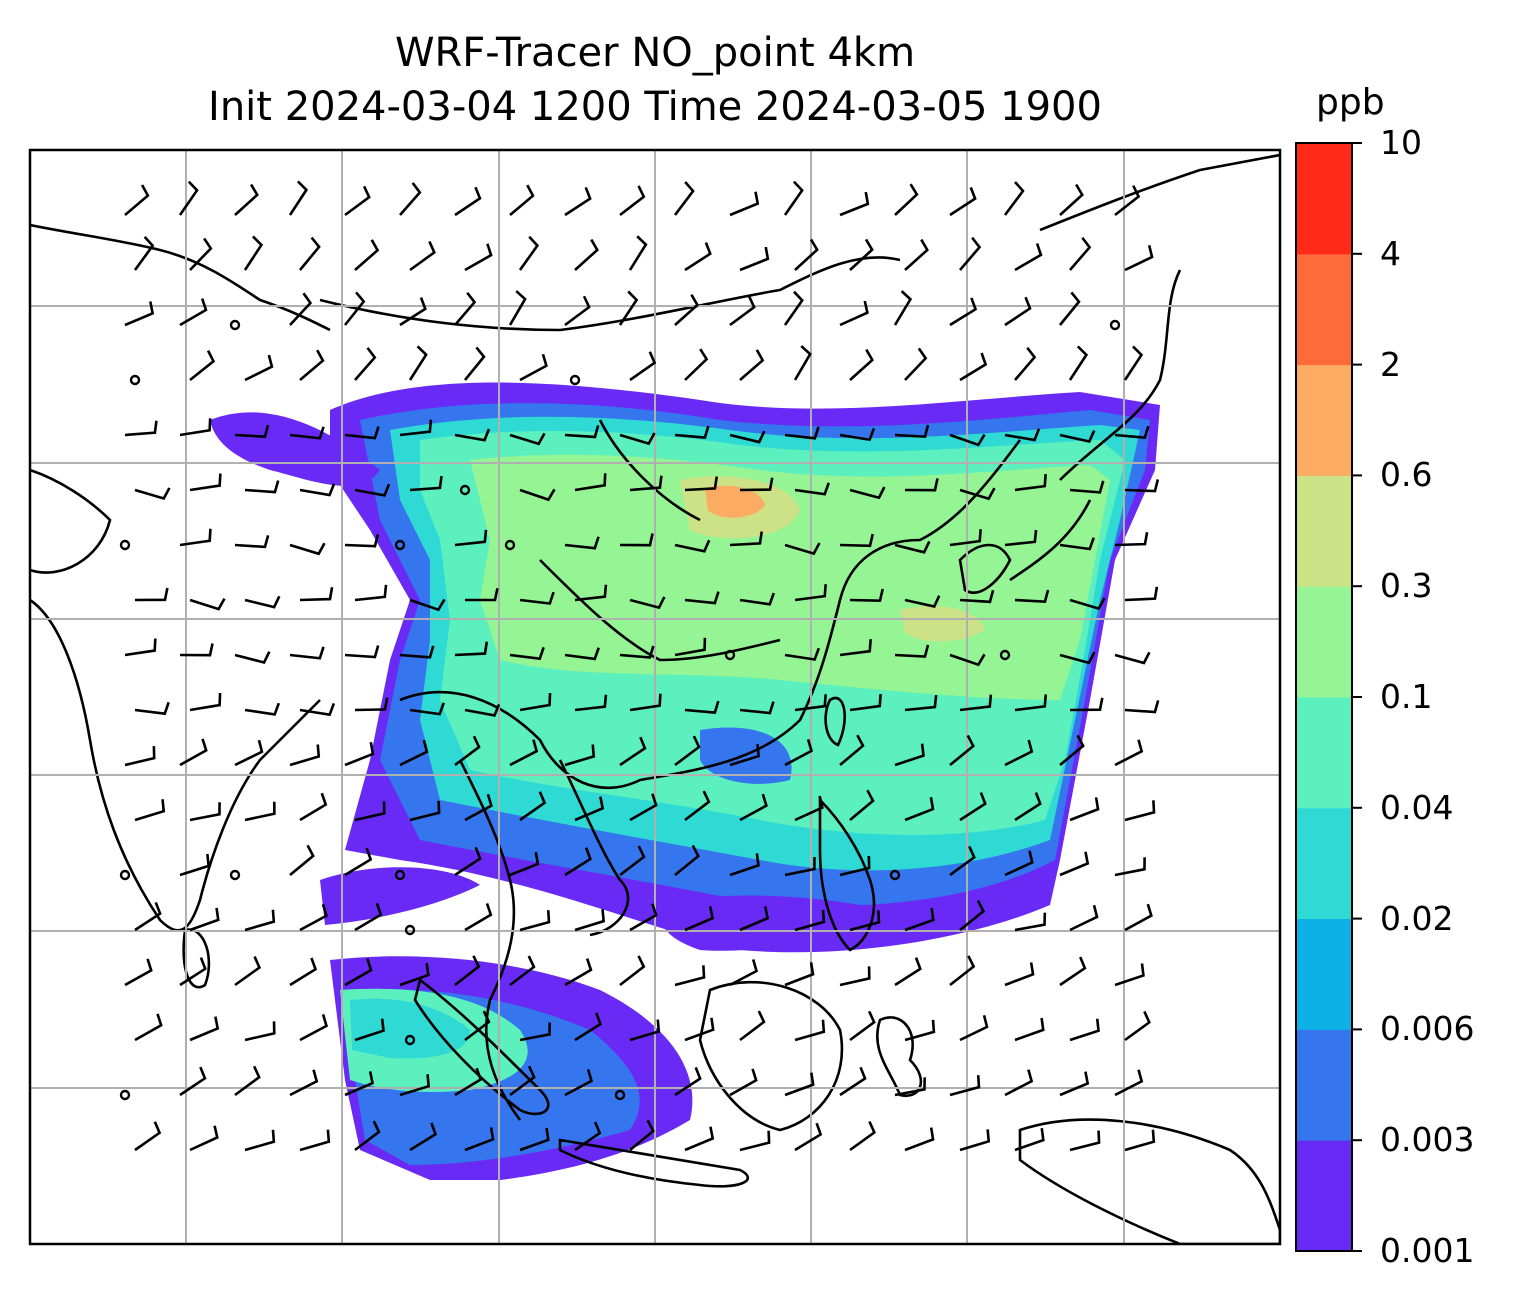 This screenshot has width=1528, height=1306. Describe the element at coordinates (71, 521) in the screenshot. I see `coast-arabia-west` at that location.